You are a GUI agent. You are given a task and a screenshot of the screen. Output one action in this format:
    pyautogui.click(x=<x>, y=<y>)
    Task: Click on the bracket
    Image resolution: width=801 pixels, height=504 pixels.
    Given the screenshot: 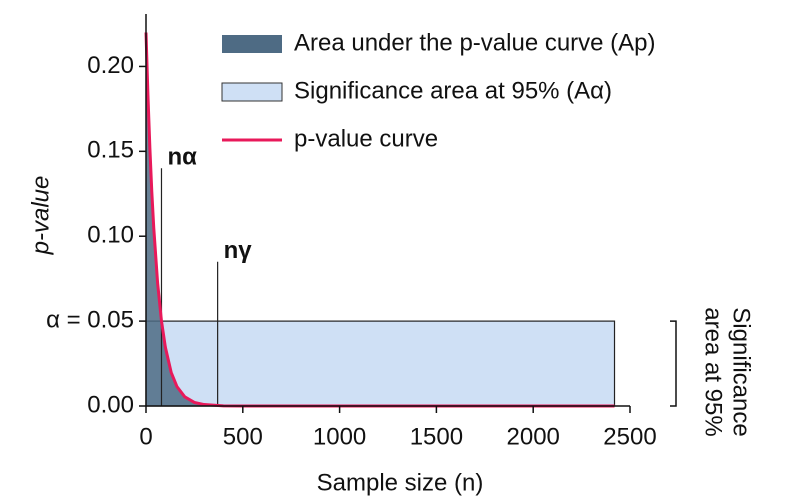 What is the action you would take?
    pyautogui.click(x=673, y=363)
    